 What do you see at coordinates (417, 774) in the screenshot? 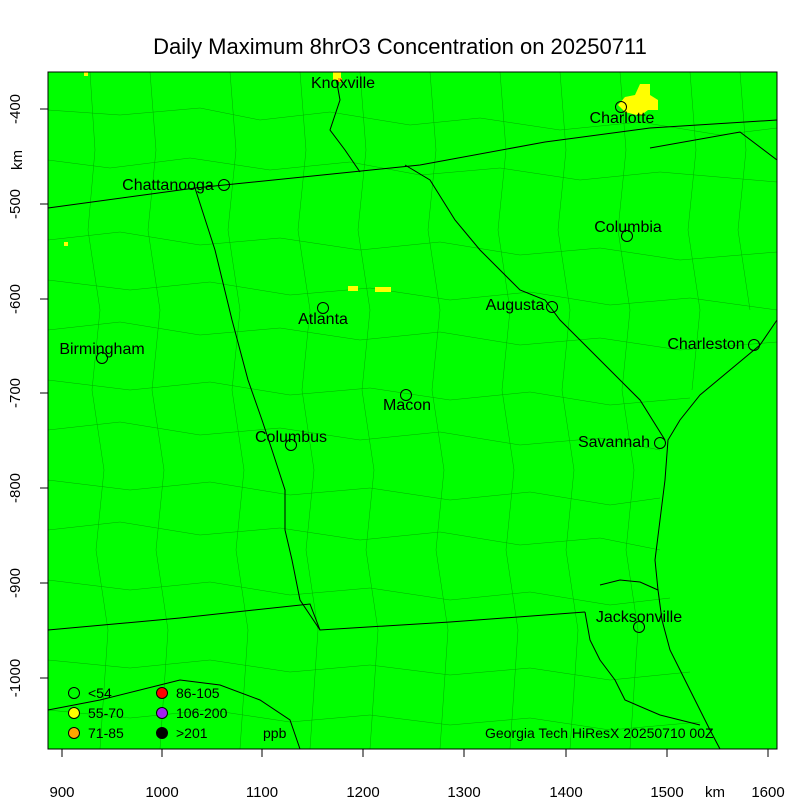
I see `x-axis: 900 1000 1100 1200 1300 1400 1500 1600` at bounding box center [417, 774].